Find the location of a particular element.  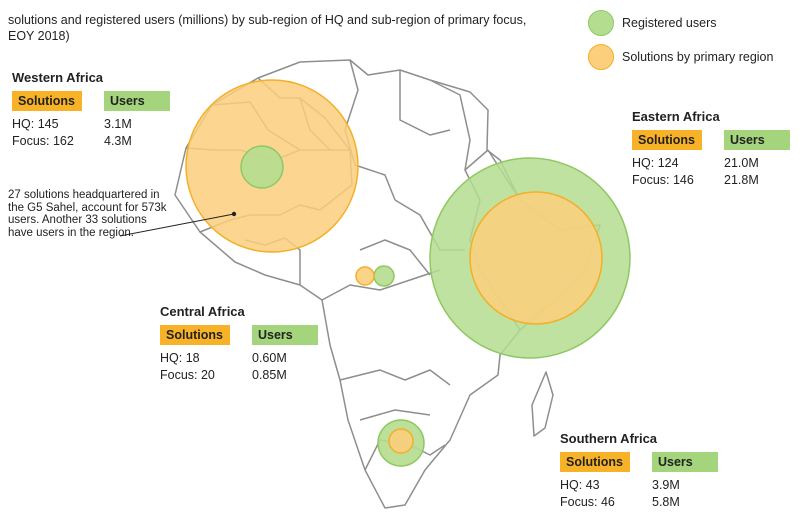

central-users-tag: Users is located at coordinates (285, 335).